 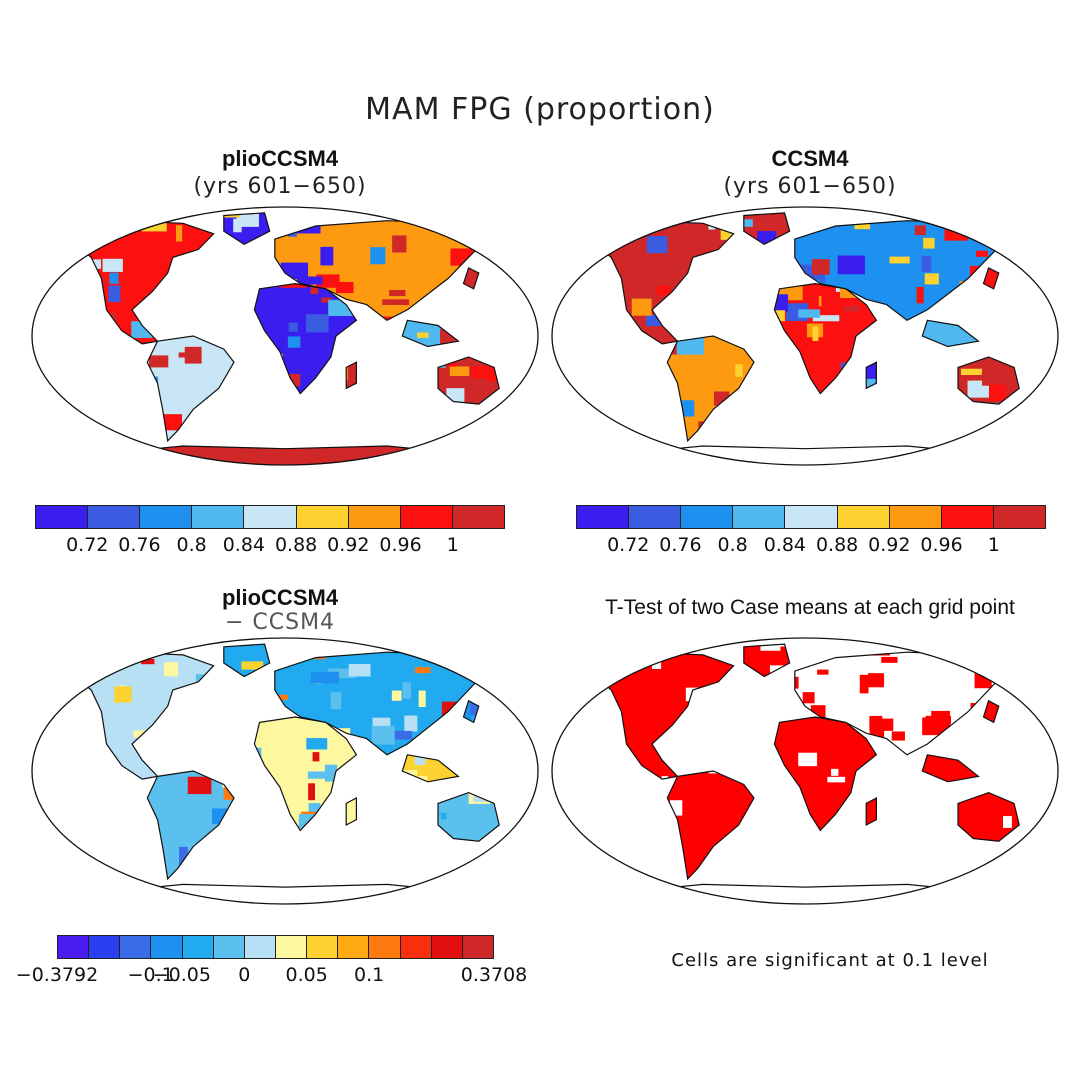 I want to click on cbar1-tick-label: 0.88, so click(x=296, y=545).